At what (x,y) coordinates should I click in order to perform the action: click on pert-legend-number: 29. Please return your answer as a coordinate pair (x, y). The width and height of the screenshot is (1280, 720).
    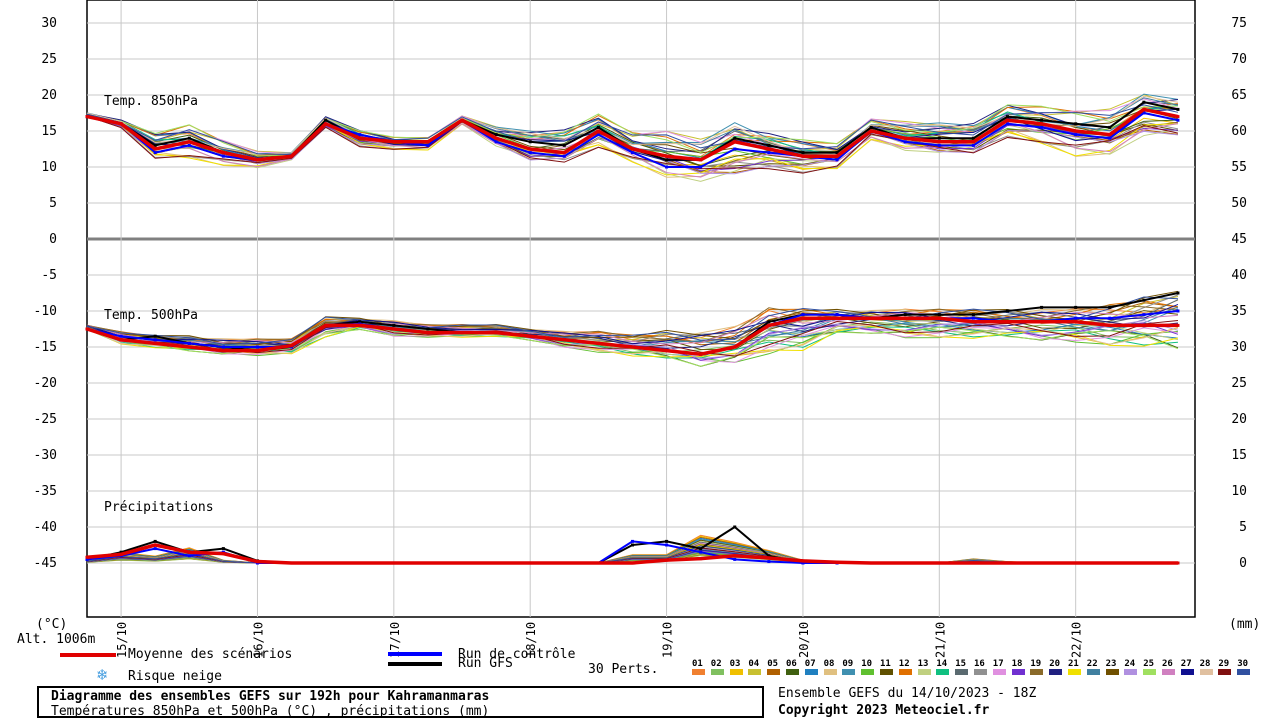
    Looking at the image, I should click on (1224, 664).